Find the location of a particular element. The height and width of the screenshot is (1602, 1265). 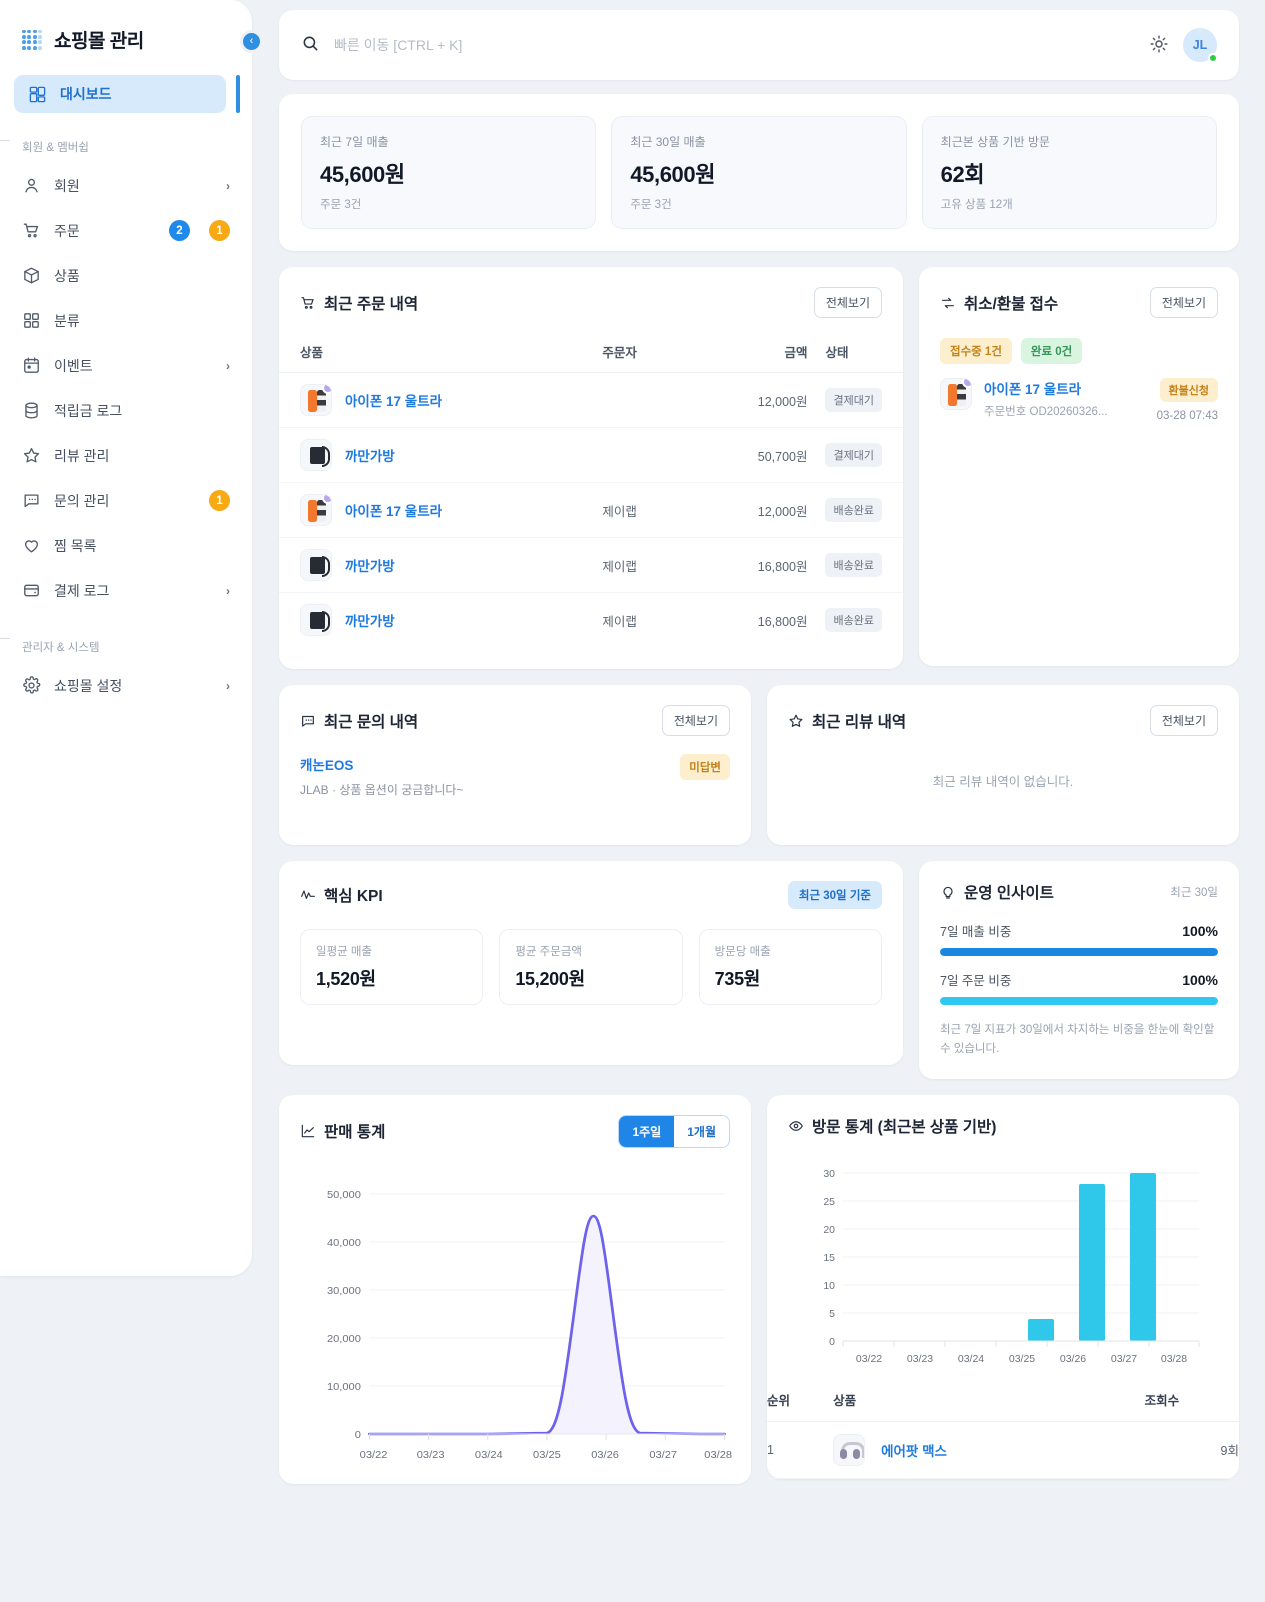

line-chart-icon is located at coordinates (308, 1131).